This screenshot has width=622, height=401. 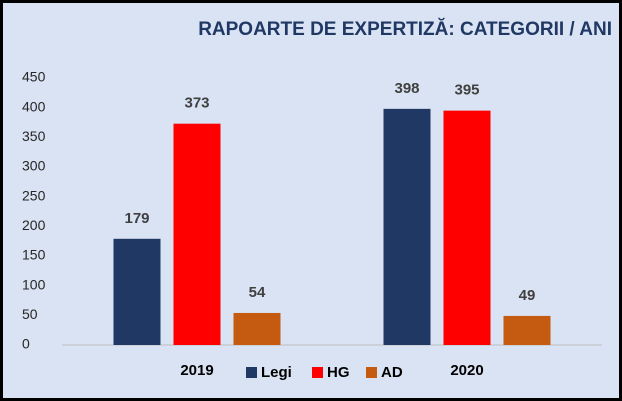 I want to click on y-tick-label: 100, so click(x=34, y=284).